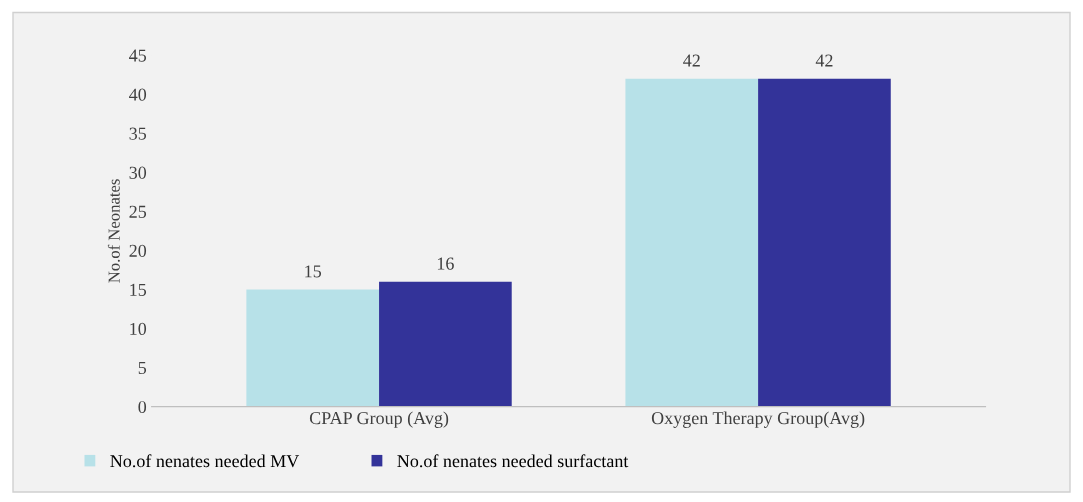  Describe the element at coordinates (142, 407) in the screenshot. I see `y-tick-label: 0` at that location.